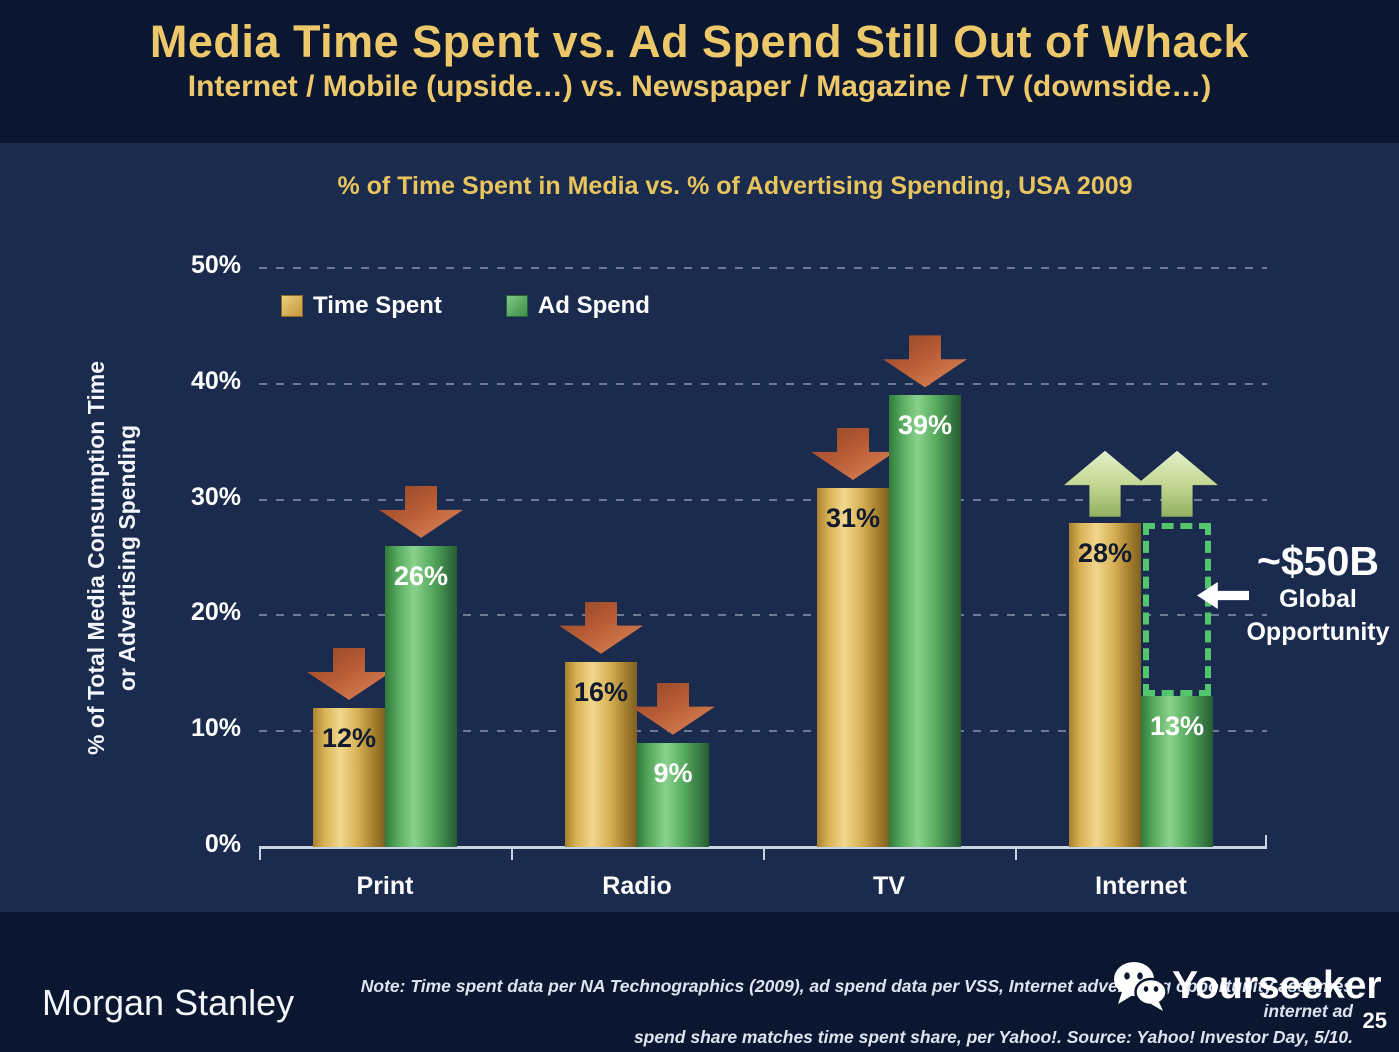 This screenshot has width=1399, height=1052. What do you see at coordinates (349, 738) in the screenshot?
I see `bar-value-label: 12%` at bounding box center [349, 738].